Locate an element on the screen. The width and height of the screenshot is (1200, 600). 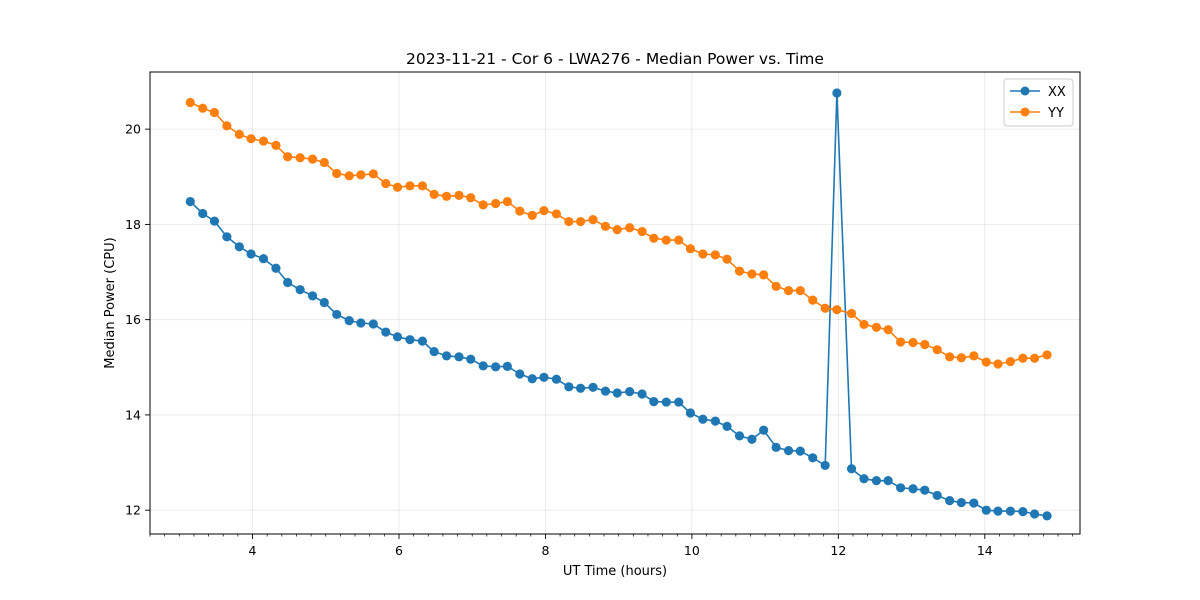
x-axis-label: UT Time (hours) is located at coordinates (615, 571).